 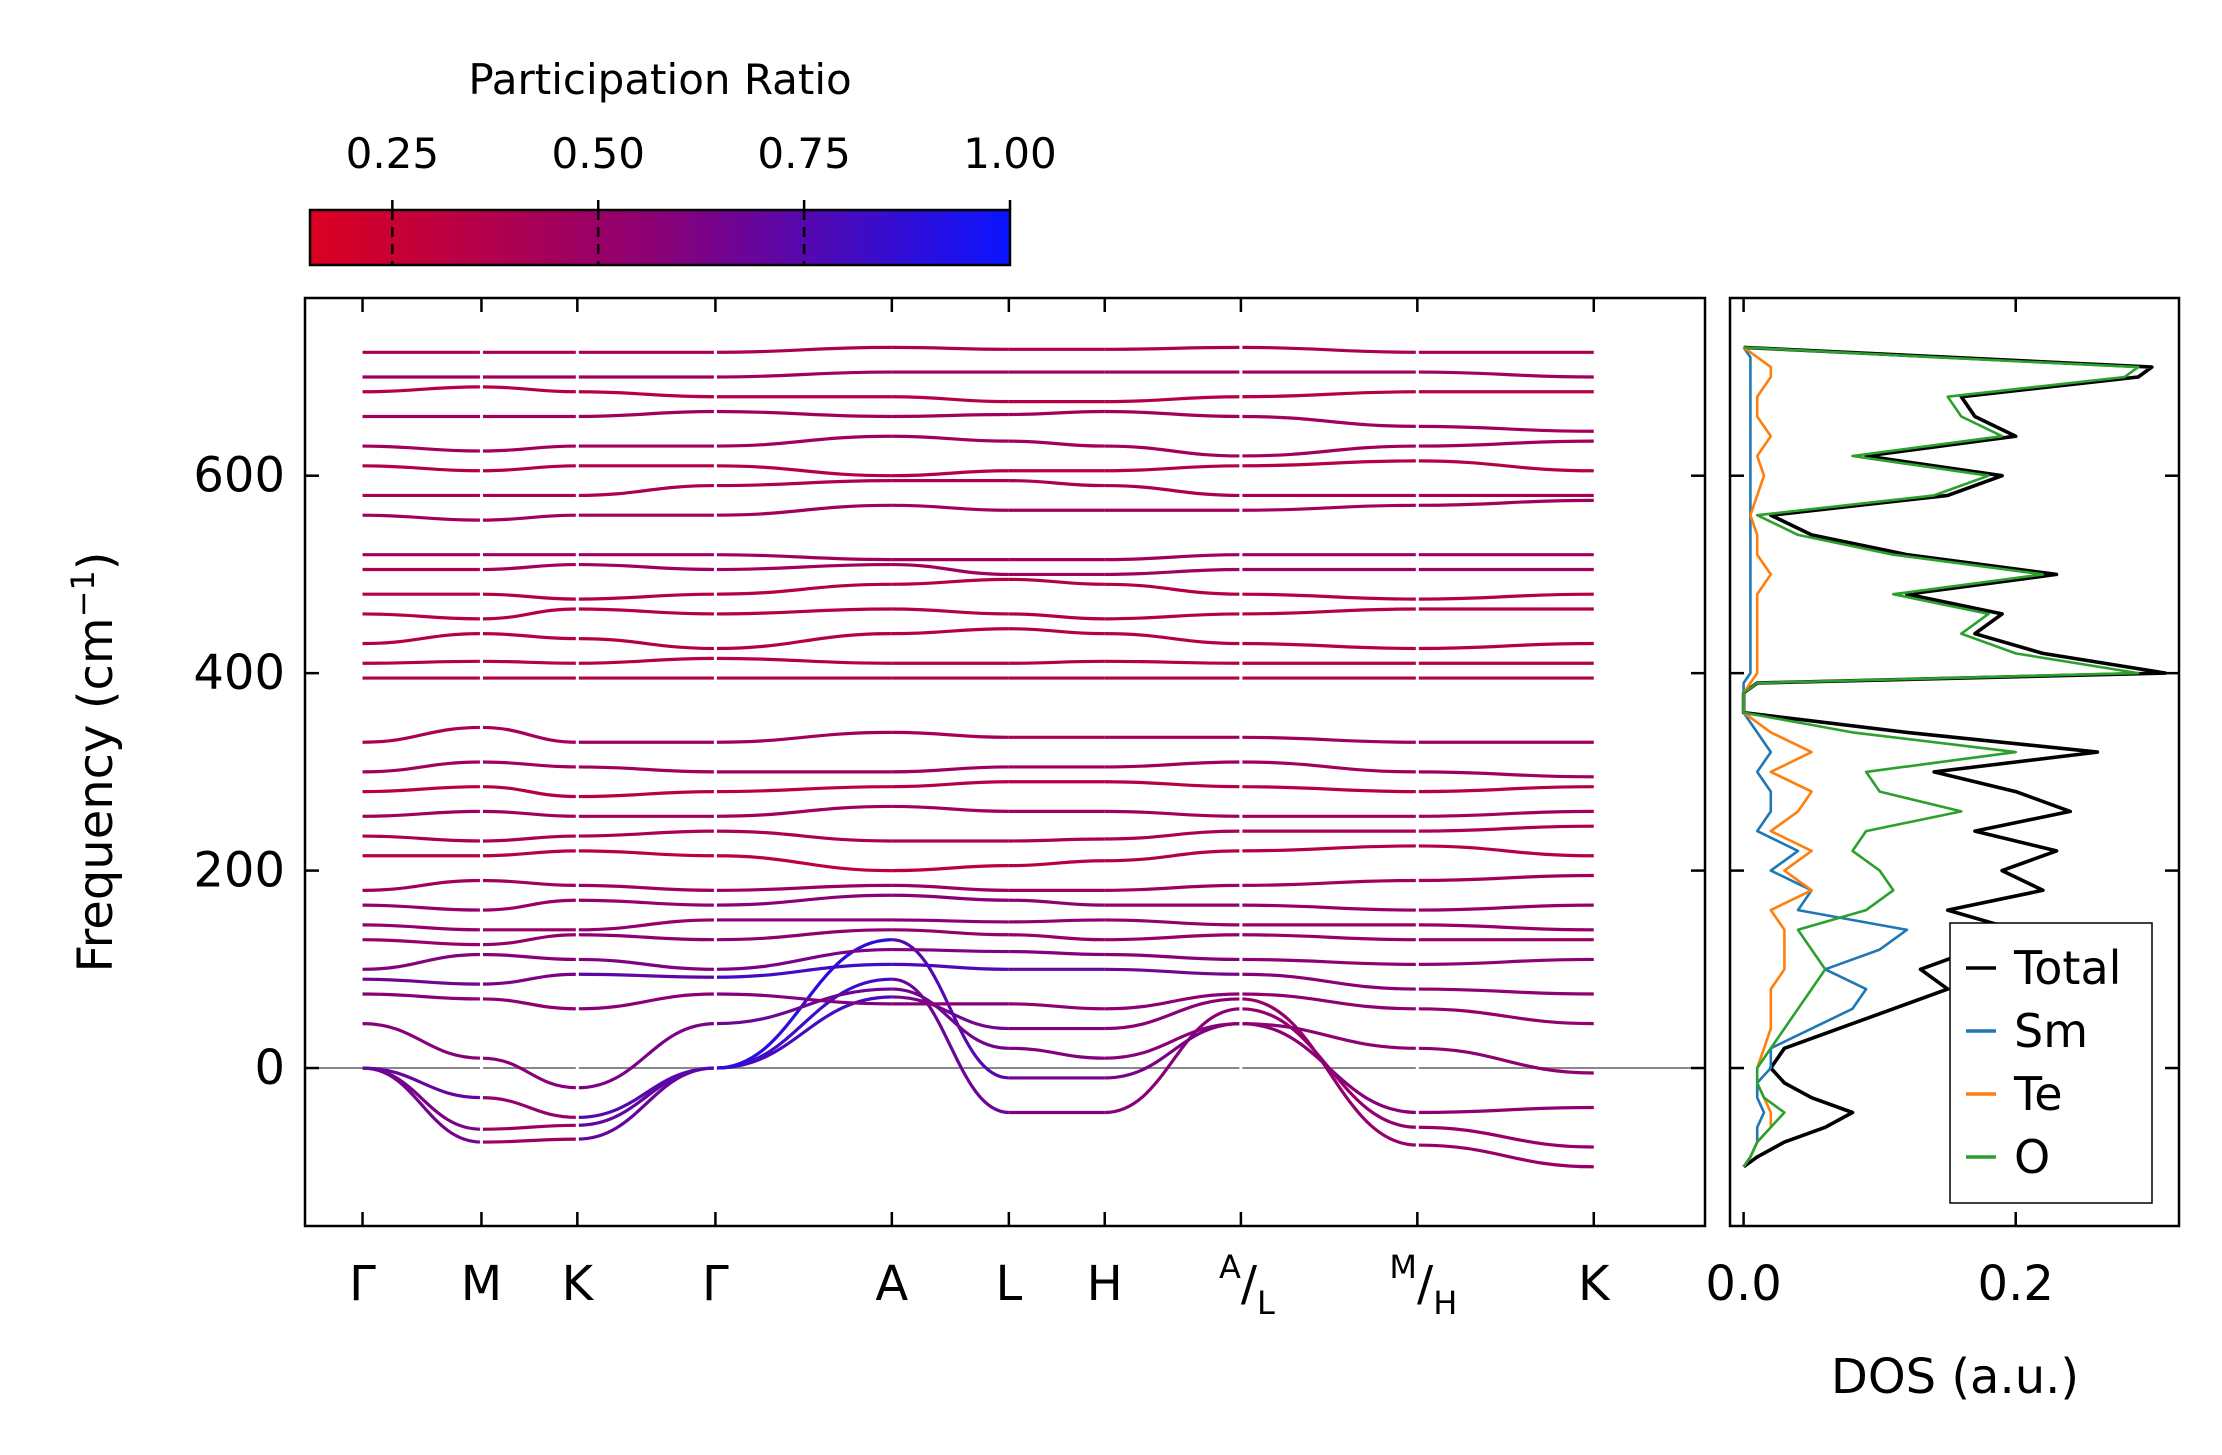 I want to click on k-point-label: K, so click(x=1594, y=1284).